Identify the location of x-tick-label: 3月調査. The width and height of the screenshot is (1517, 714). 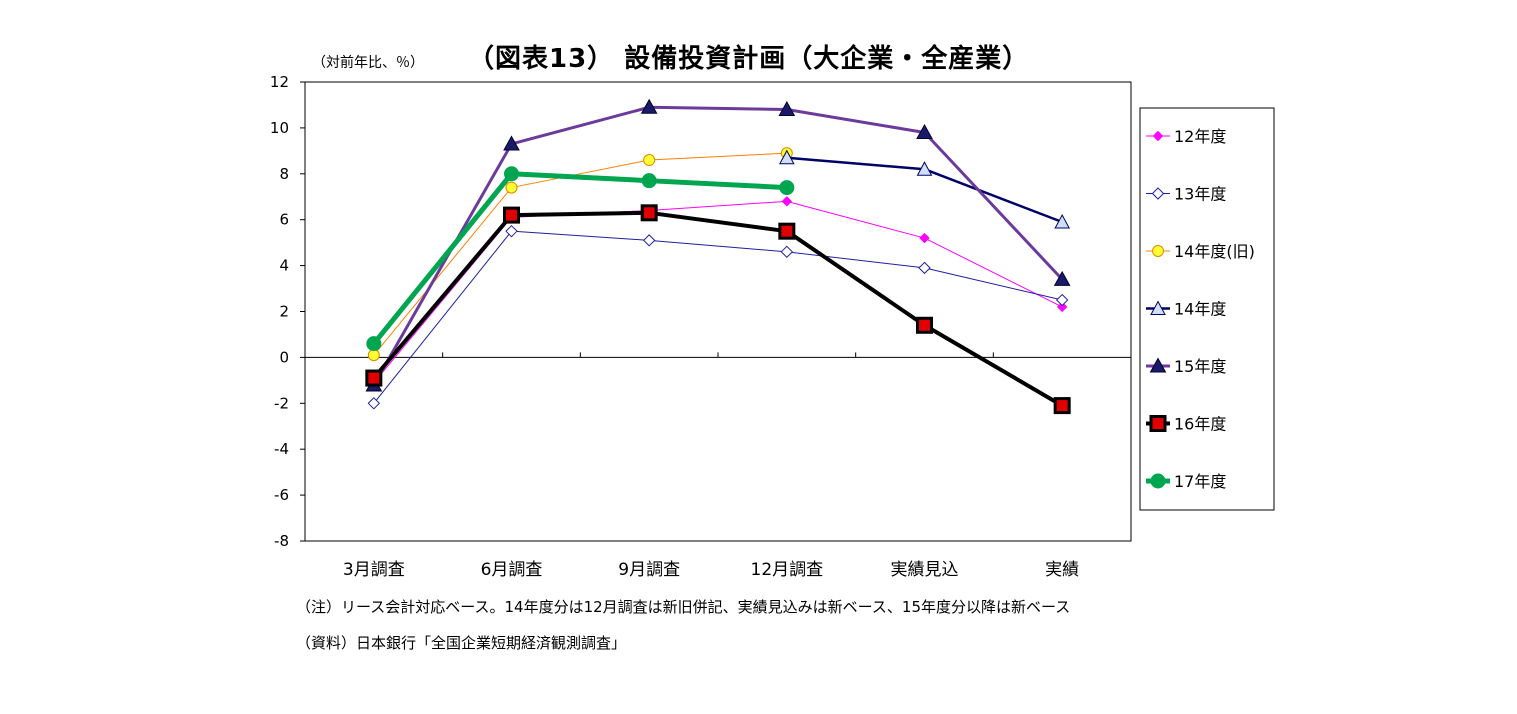
(374, 570).